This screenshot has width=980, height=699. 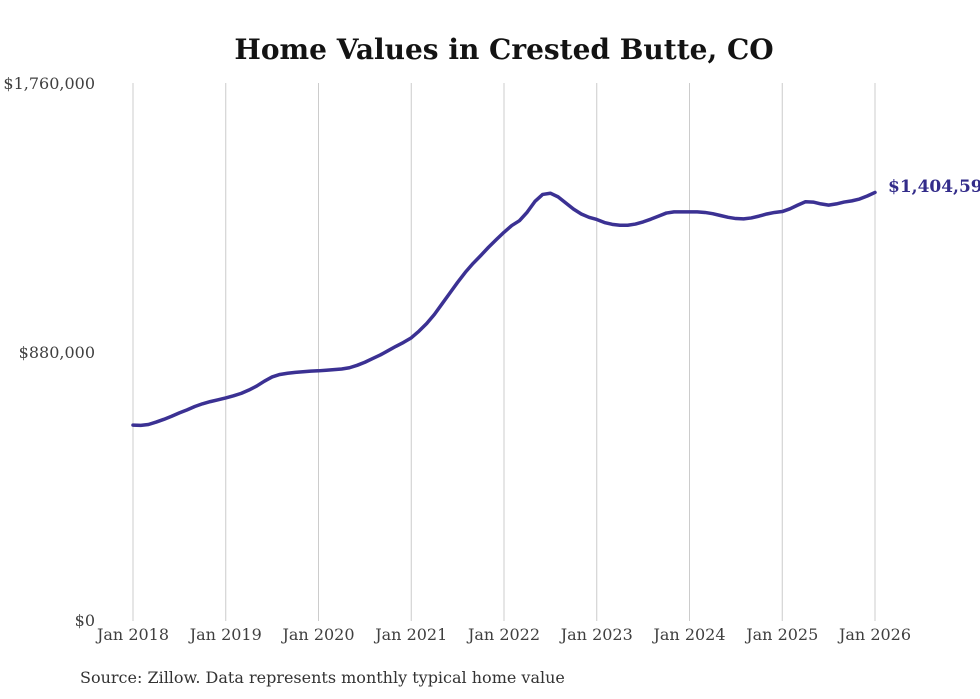 What do you see at coordinates (504, 634) in the screenshot?
I see `x-axis-tick-label: Jan 2022` at bounding box center [504, 634].